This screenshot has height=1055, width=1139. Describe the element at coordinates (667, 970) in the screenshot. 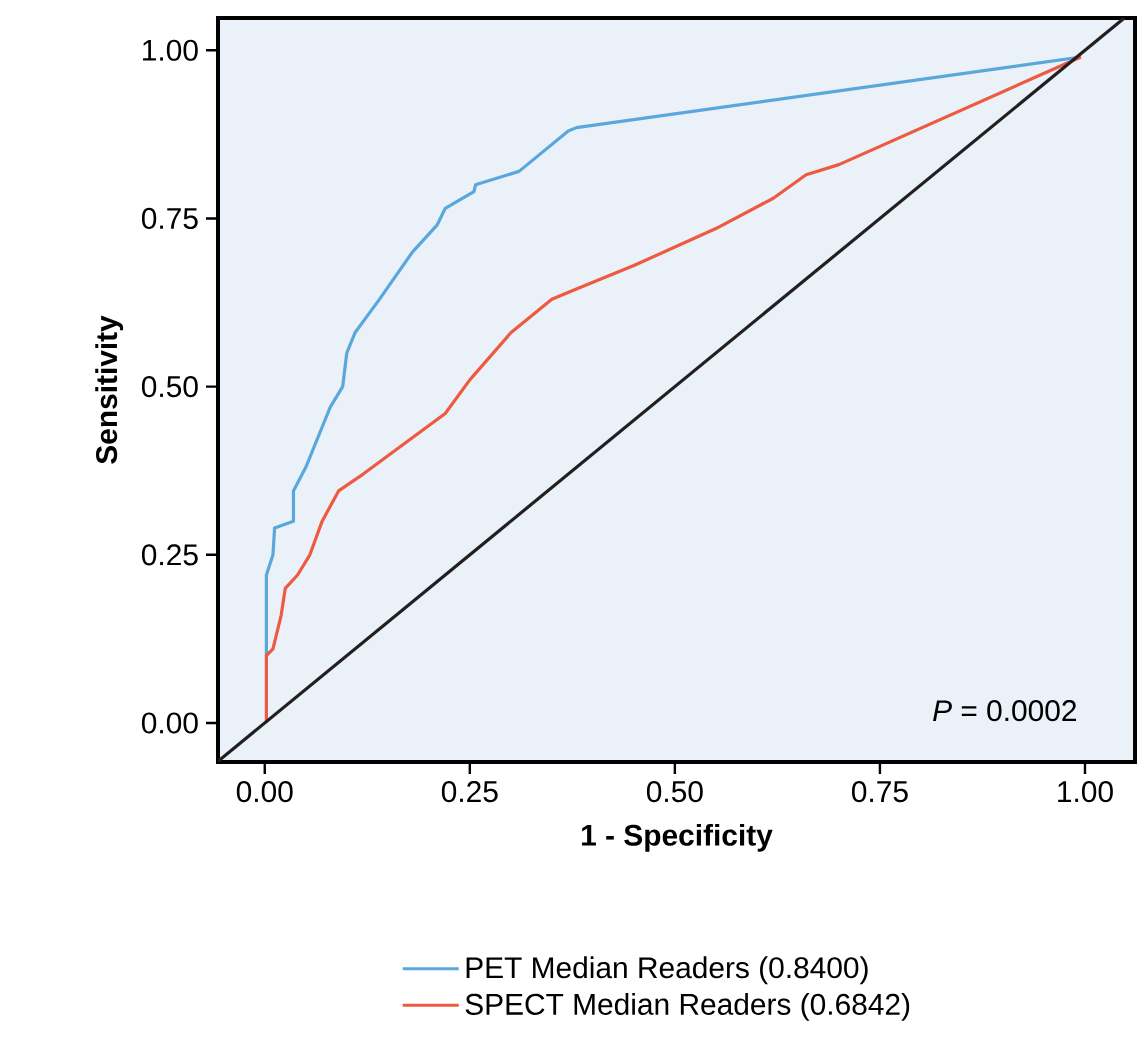

I see `legend-label: PET Median Readers (0.8400)` at that location.